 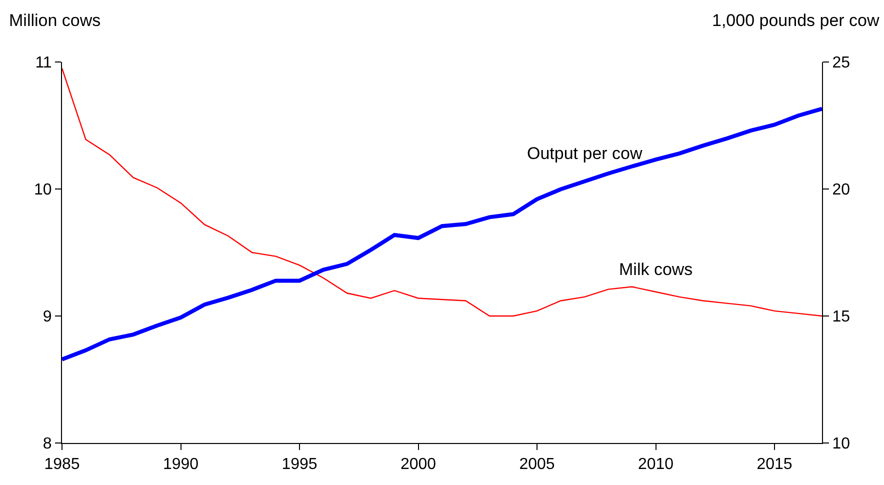 I want to click on x-tick-label: 2005, so click(x=537, y=465).